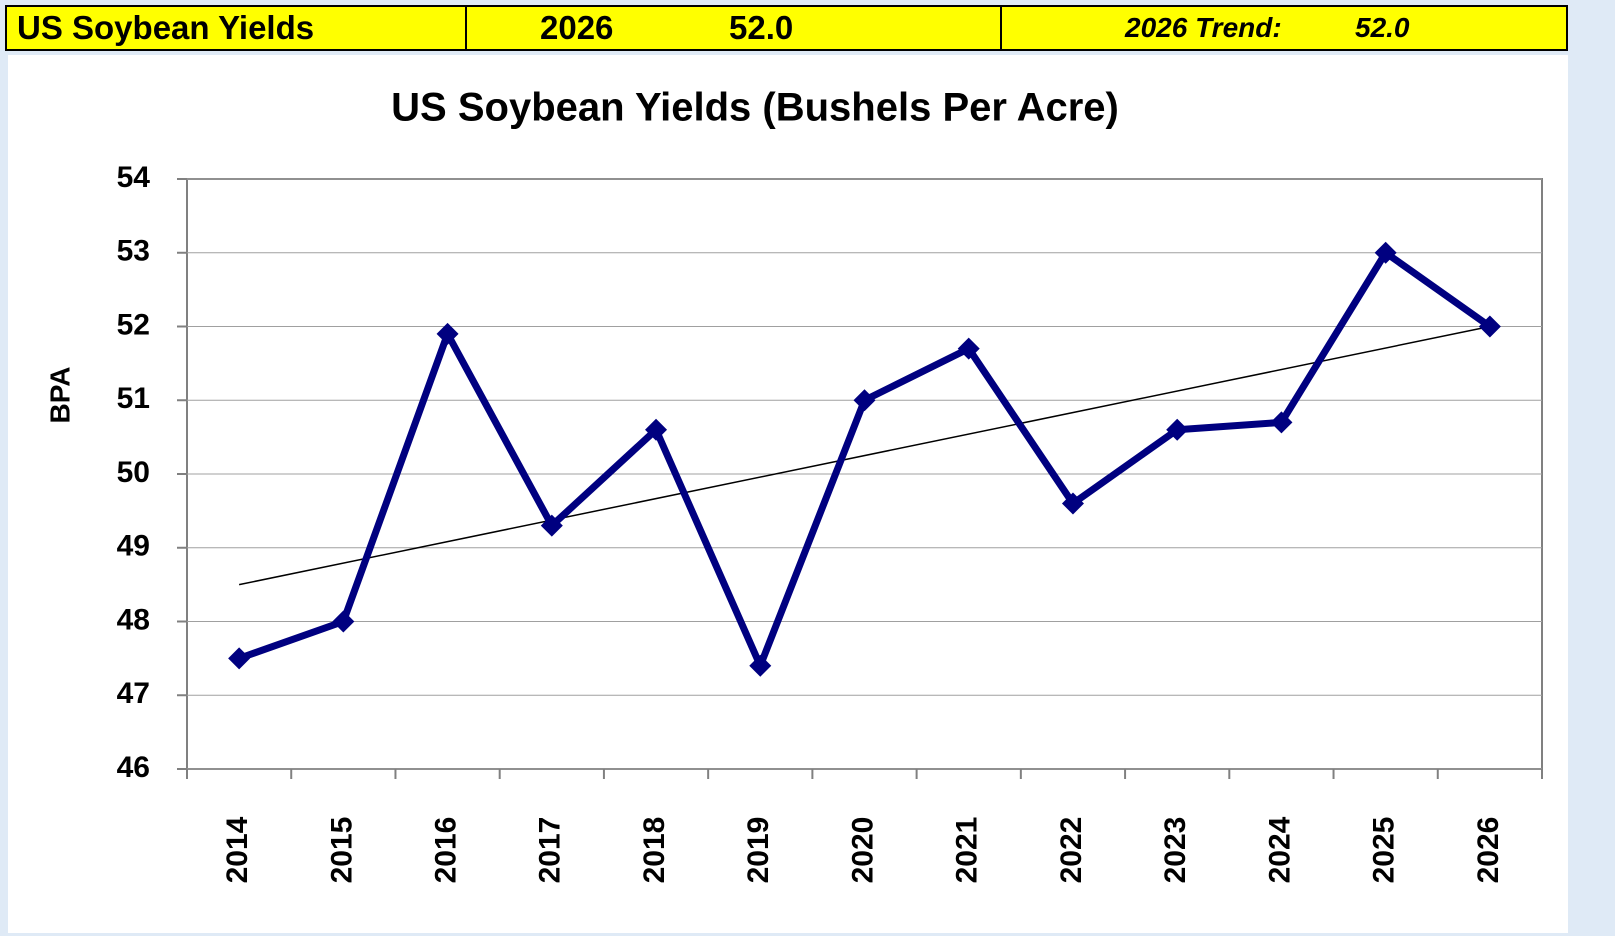 This screenshot has height=936, width=1615. I want to click on x-tick-label: 2025, so click(1384, 850).